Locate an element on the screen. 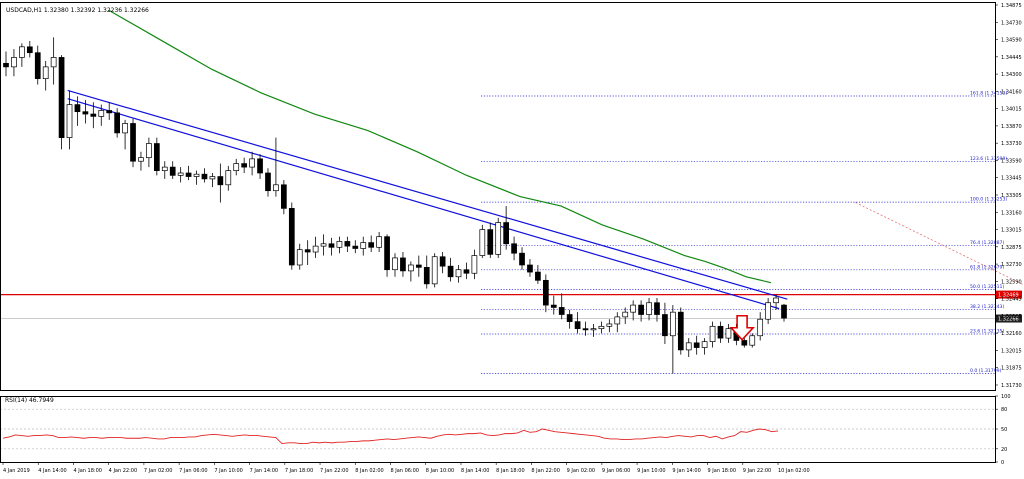 The height and width of the screenshot is (479, 1024). time-tick-label: 7 Jan 14:00 is located at coordinates (264, 471).